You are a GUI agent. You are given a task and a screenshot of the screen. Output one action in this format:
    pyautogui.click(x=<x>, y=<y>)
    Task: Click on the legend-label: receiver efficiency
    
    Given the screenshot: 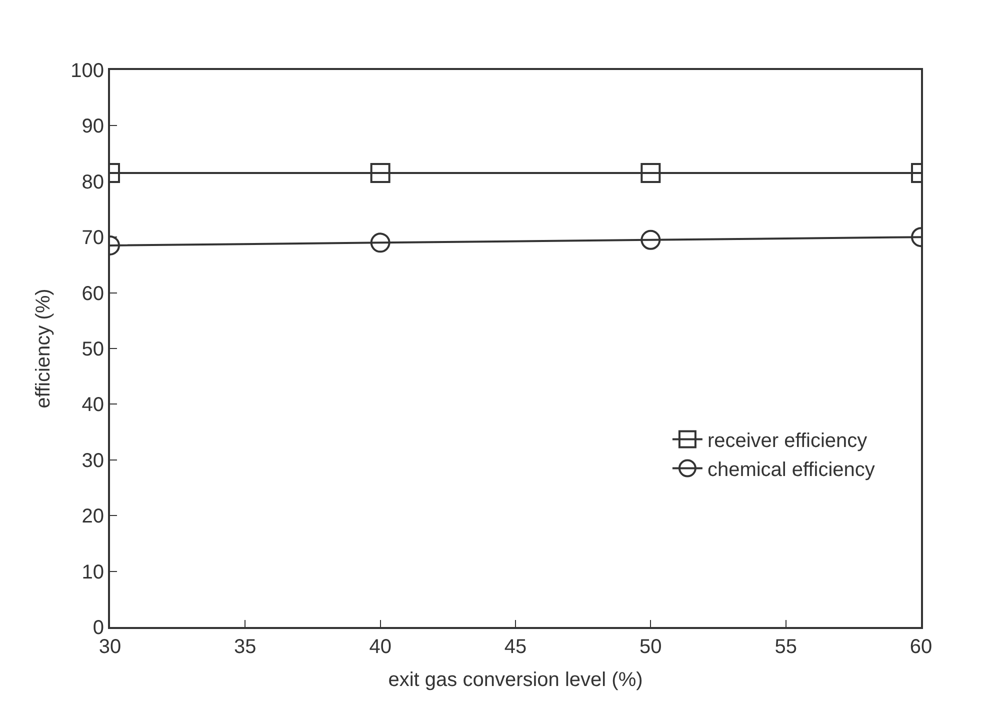 What is the action you would take?
    pyautogui.click(x=787, y=441)
    